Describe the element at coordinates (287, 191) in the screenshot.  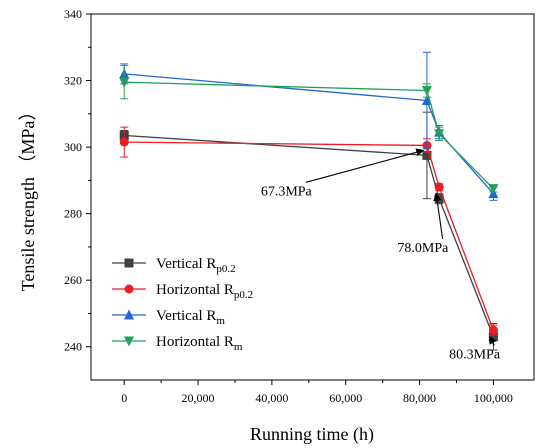
I see `annotation-label: 67.3MPa` at that location.